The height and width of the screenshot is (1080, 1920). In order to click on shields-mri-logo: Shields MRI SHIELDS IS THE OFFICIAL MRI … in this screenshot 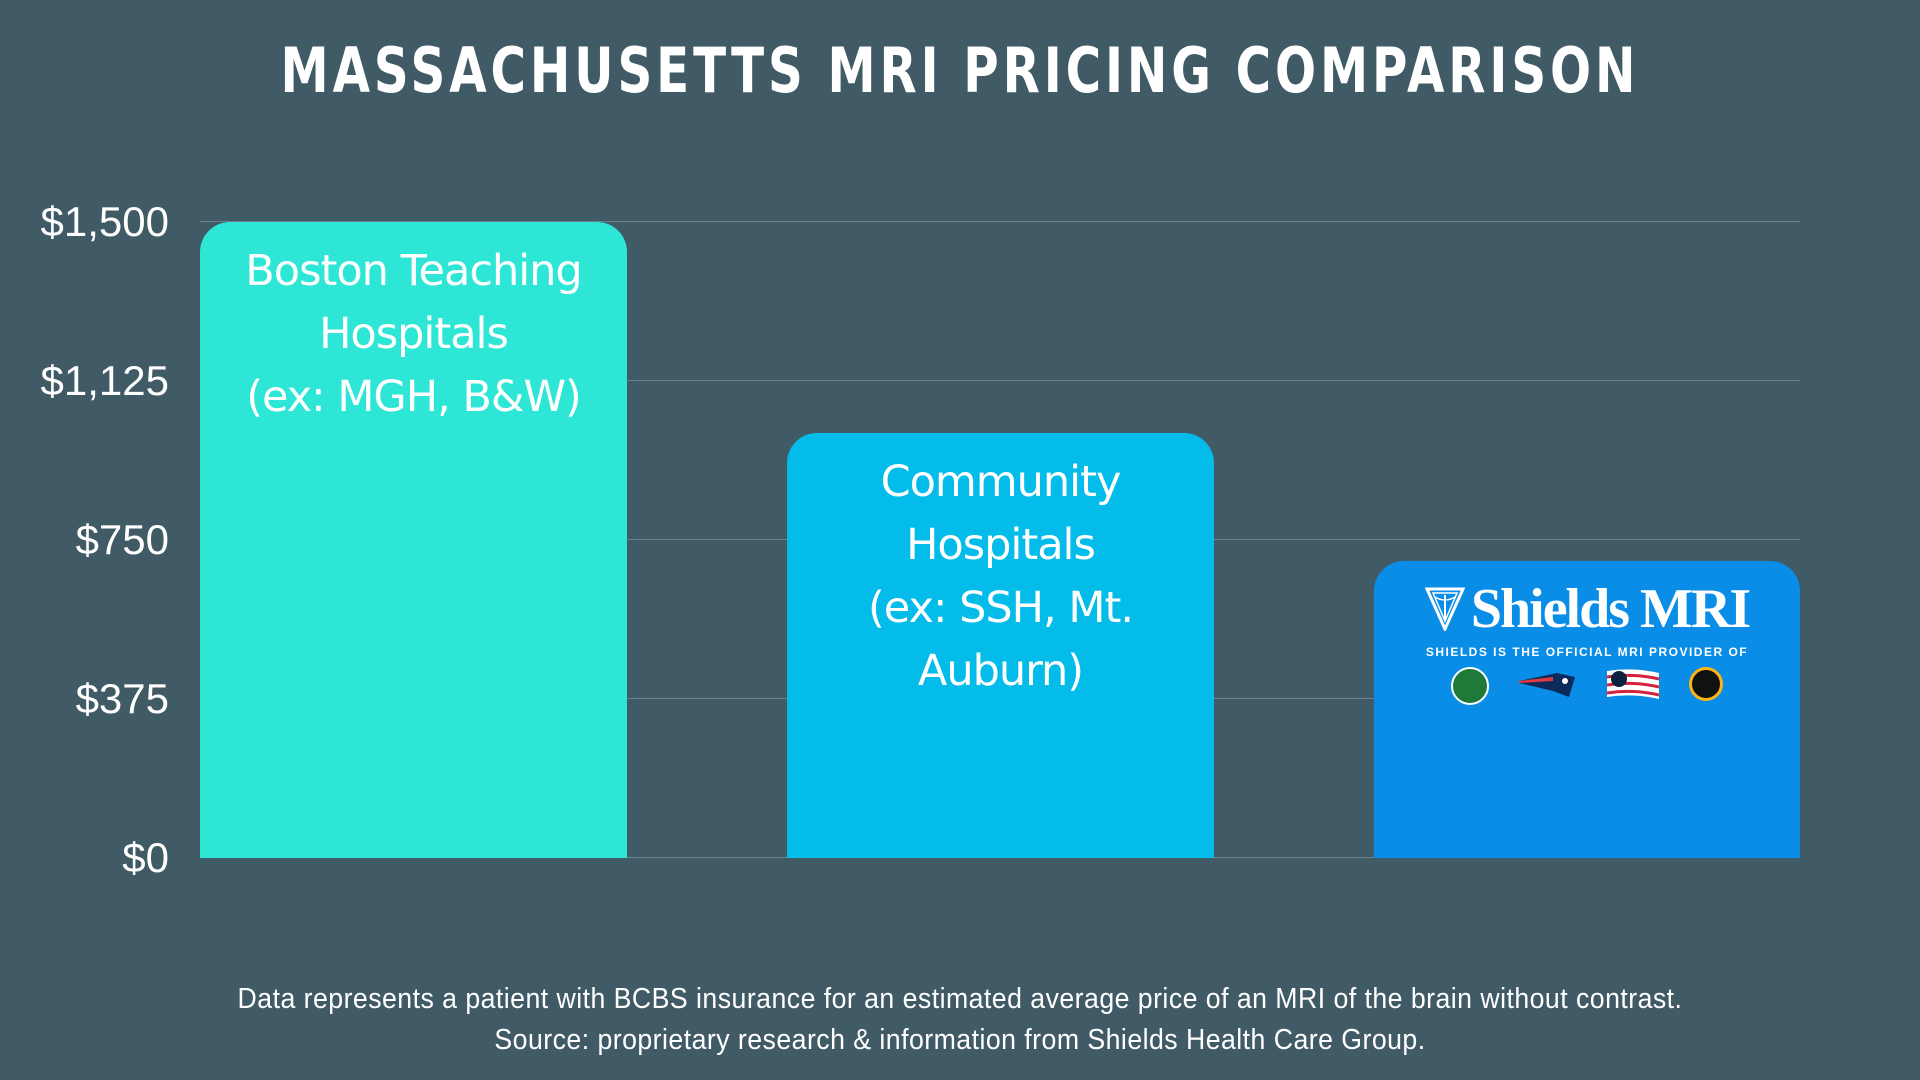, I will do `click(1587, 642)`.